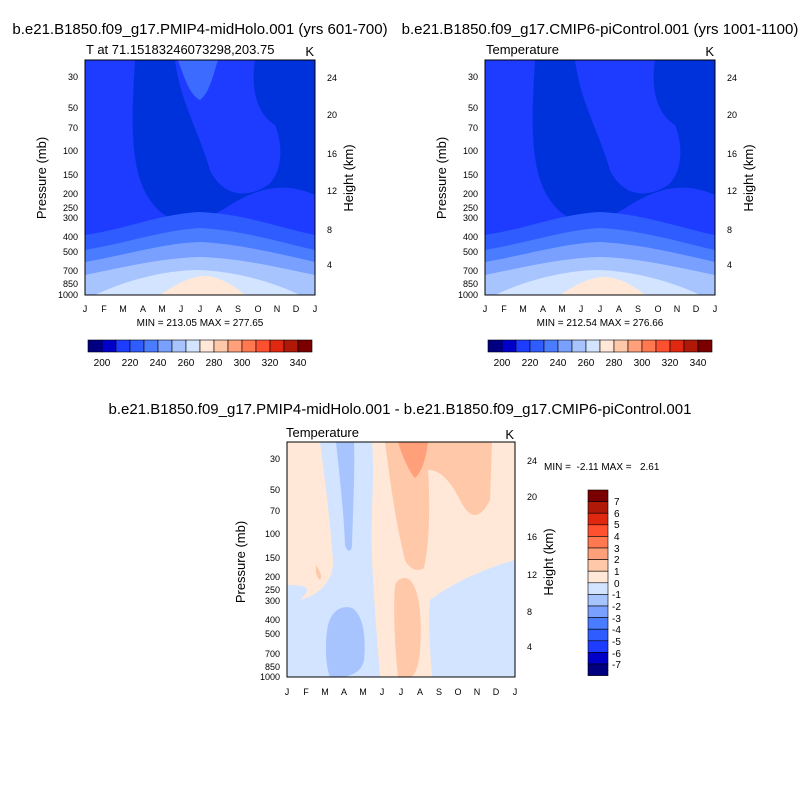 The height and width of the screenshot is (800, 800). Describe the element at coordinates (468, 295) in the screenshot. I see `y-tick-label: 1000` at that location.